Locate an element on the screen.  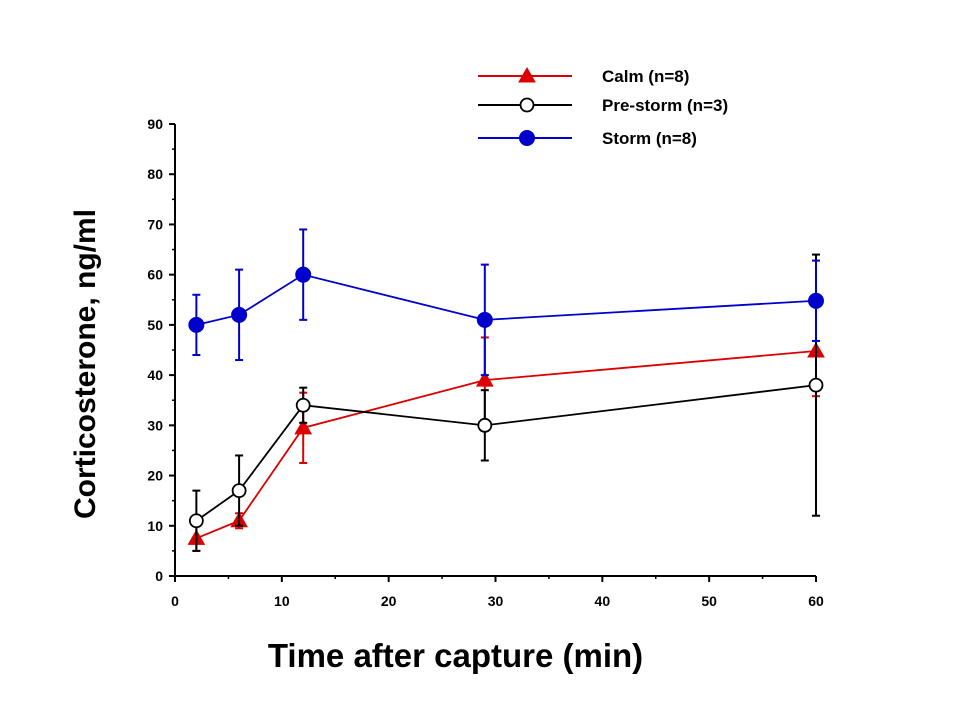
y-tick-label: 90 is located at coordinates (155, 124).